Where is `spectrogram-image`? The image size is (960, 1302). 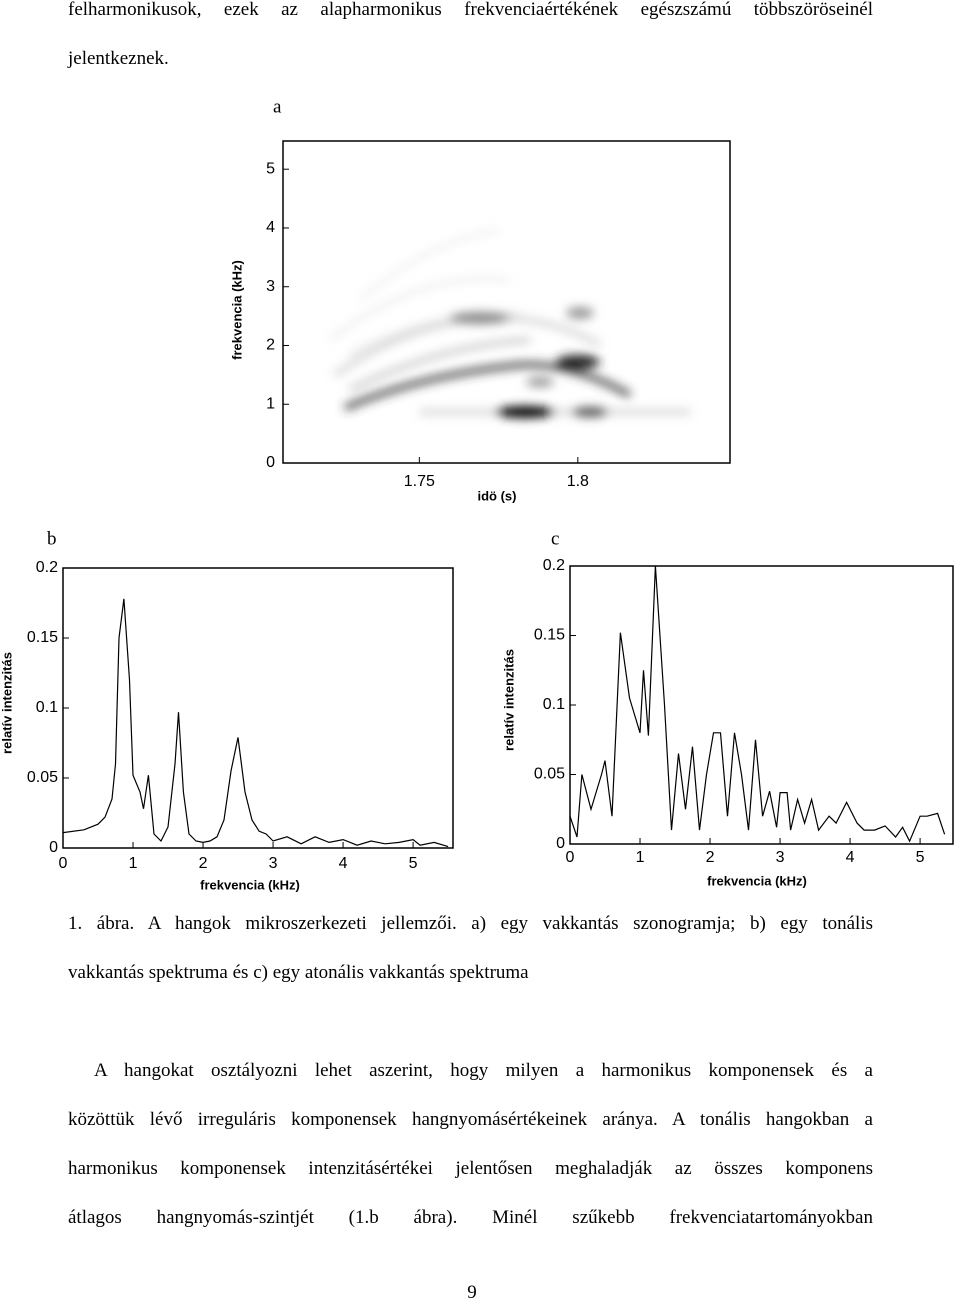
spectrogram-image is located at coordinates (509, 322).